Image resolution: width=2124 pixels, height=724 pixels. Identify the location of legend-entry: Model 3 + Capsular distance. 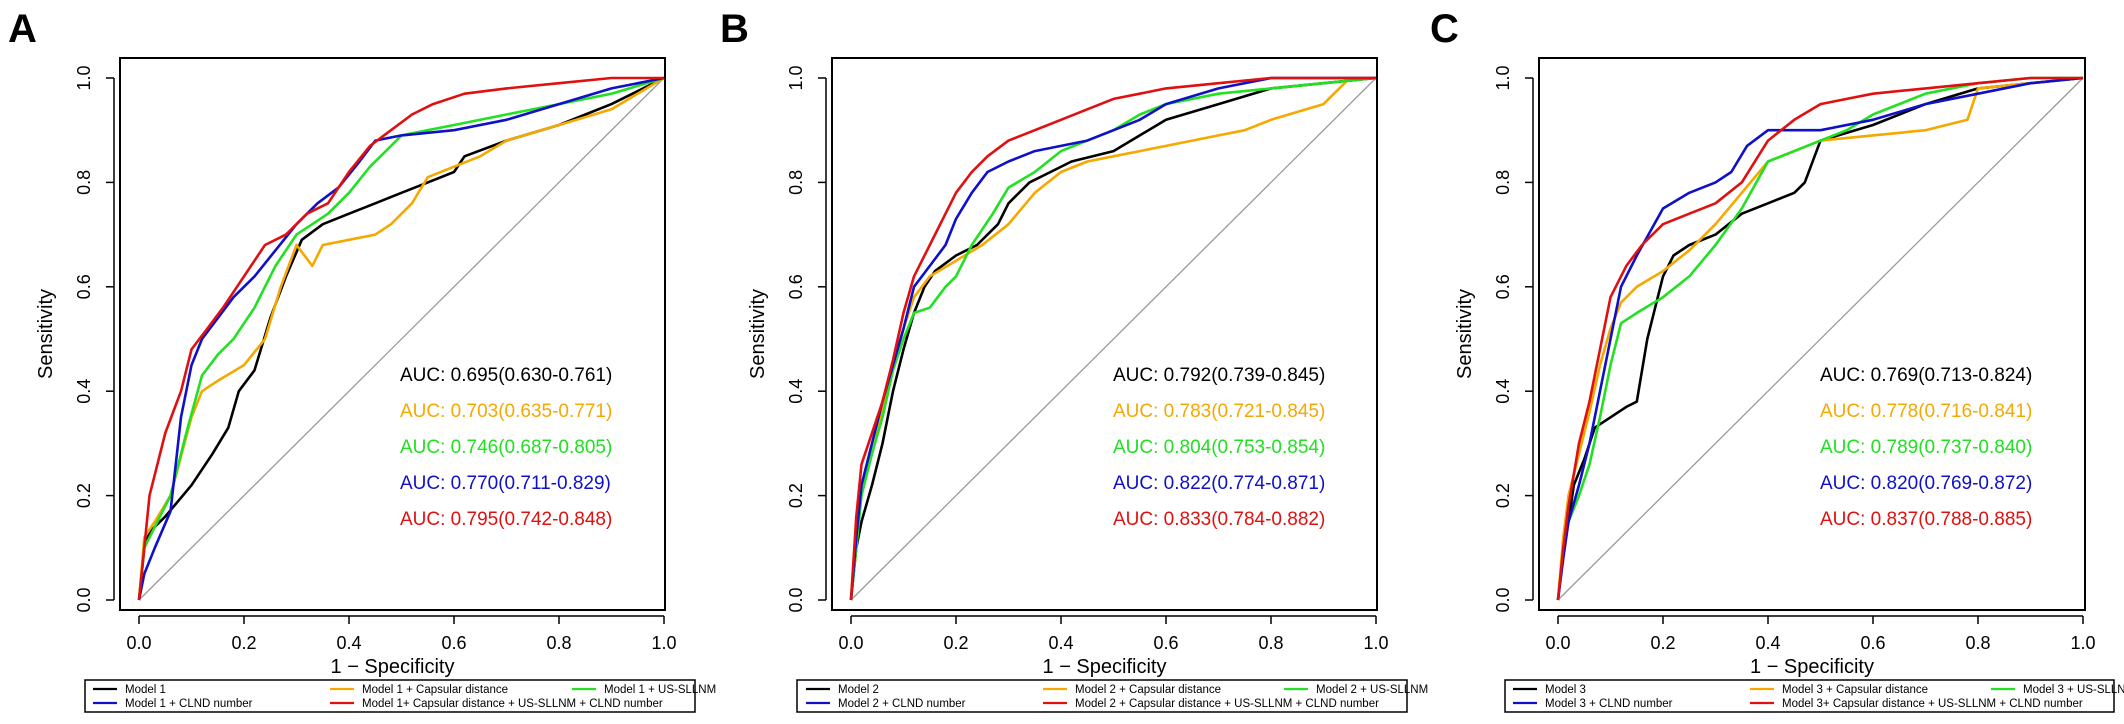
(1855, 690).